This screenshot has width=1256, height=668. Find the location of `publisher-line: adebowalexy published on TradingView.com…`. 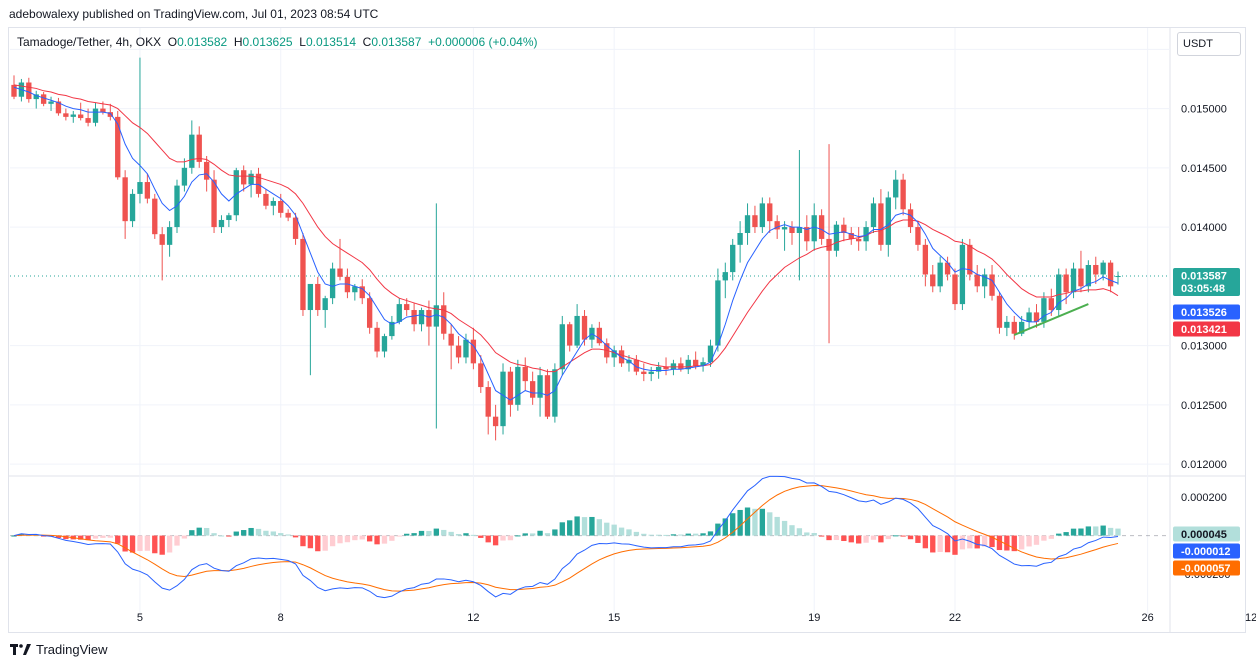

publisher-line: adebowalexy published on TradingView.com… is located at coordinates (194, 14).